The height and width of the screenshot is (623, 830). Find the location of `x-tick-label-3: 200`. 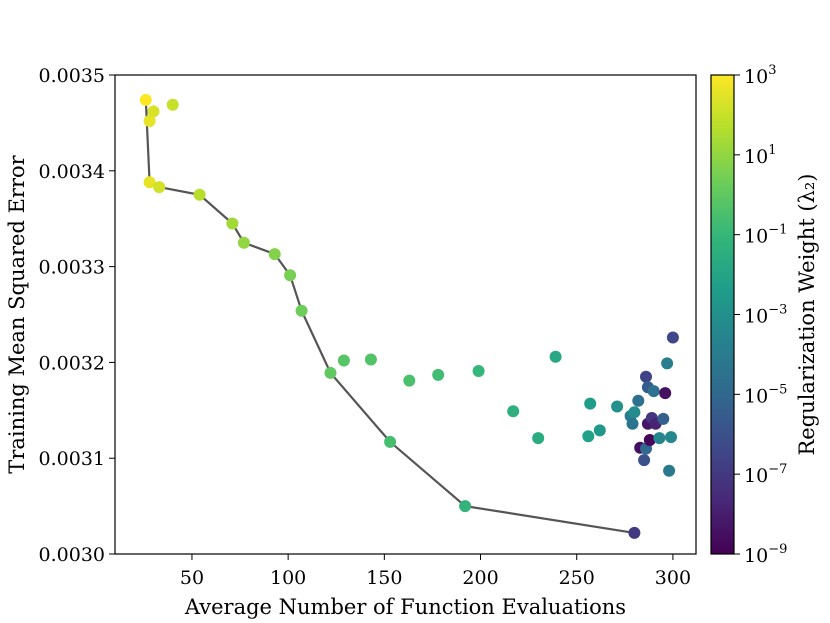

x-tick-label-3: 200 is located at coordinates (480, 578).